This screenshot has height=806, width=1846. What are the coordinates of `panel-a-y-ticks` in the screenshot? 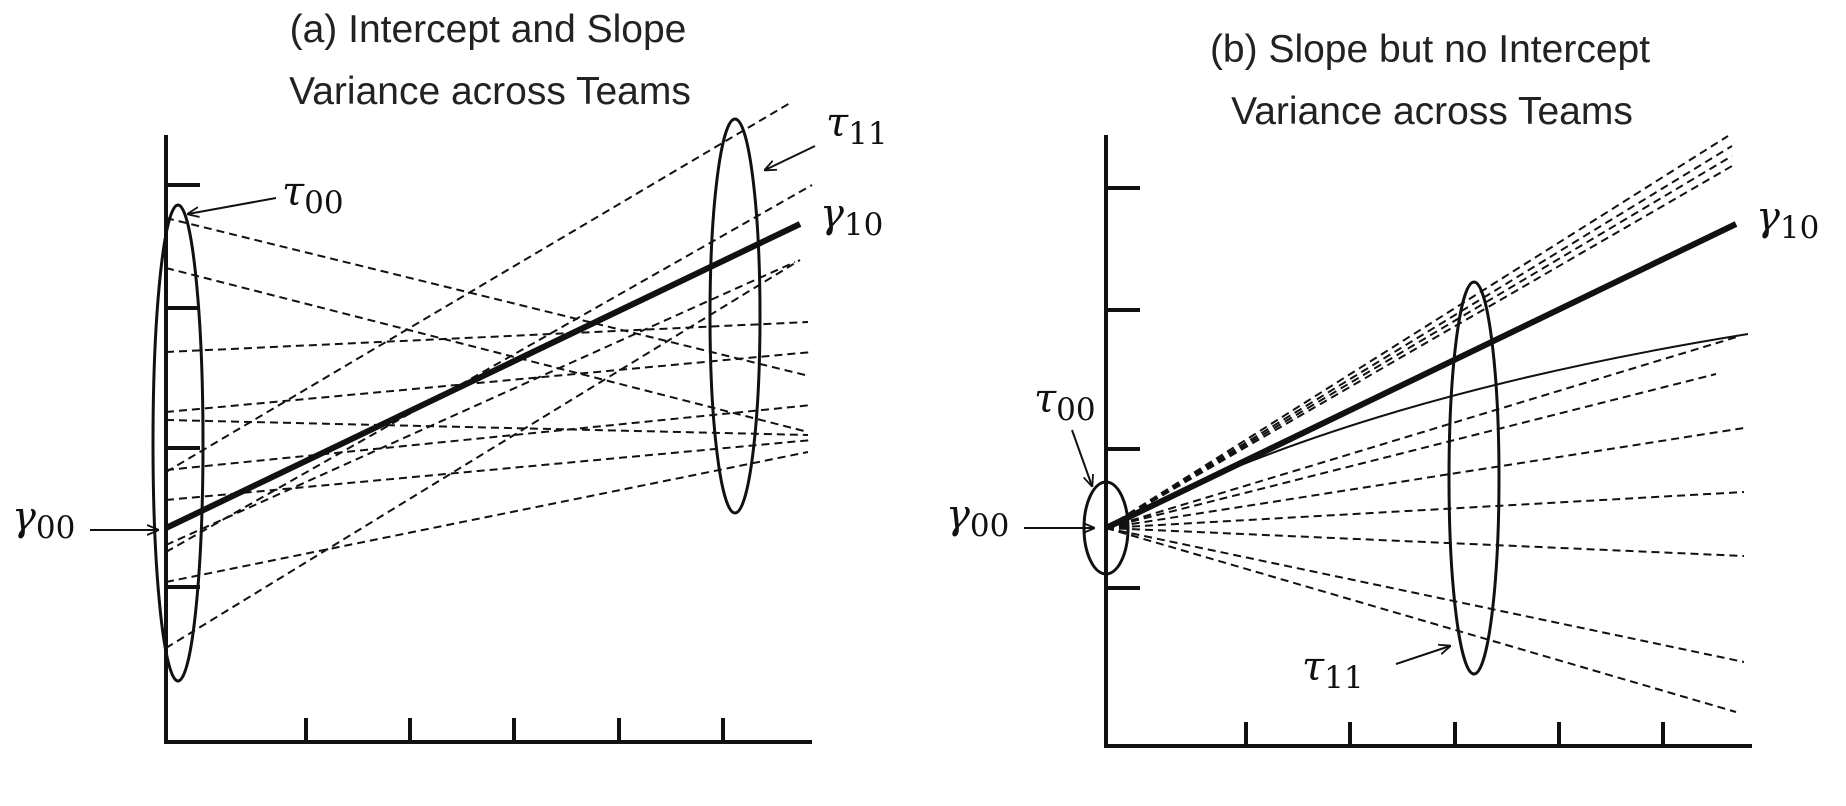 It's located at (183, 386).